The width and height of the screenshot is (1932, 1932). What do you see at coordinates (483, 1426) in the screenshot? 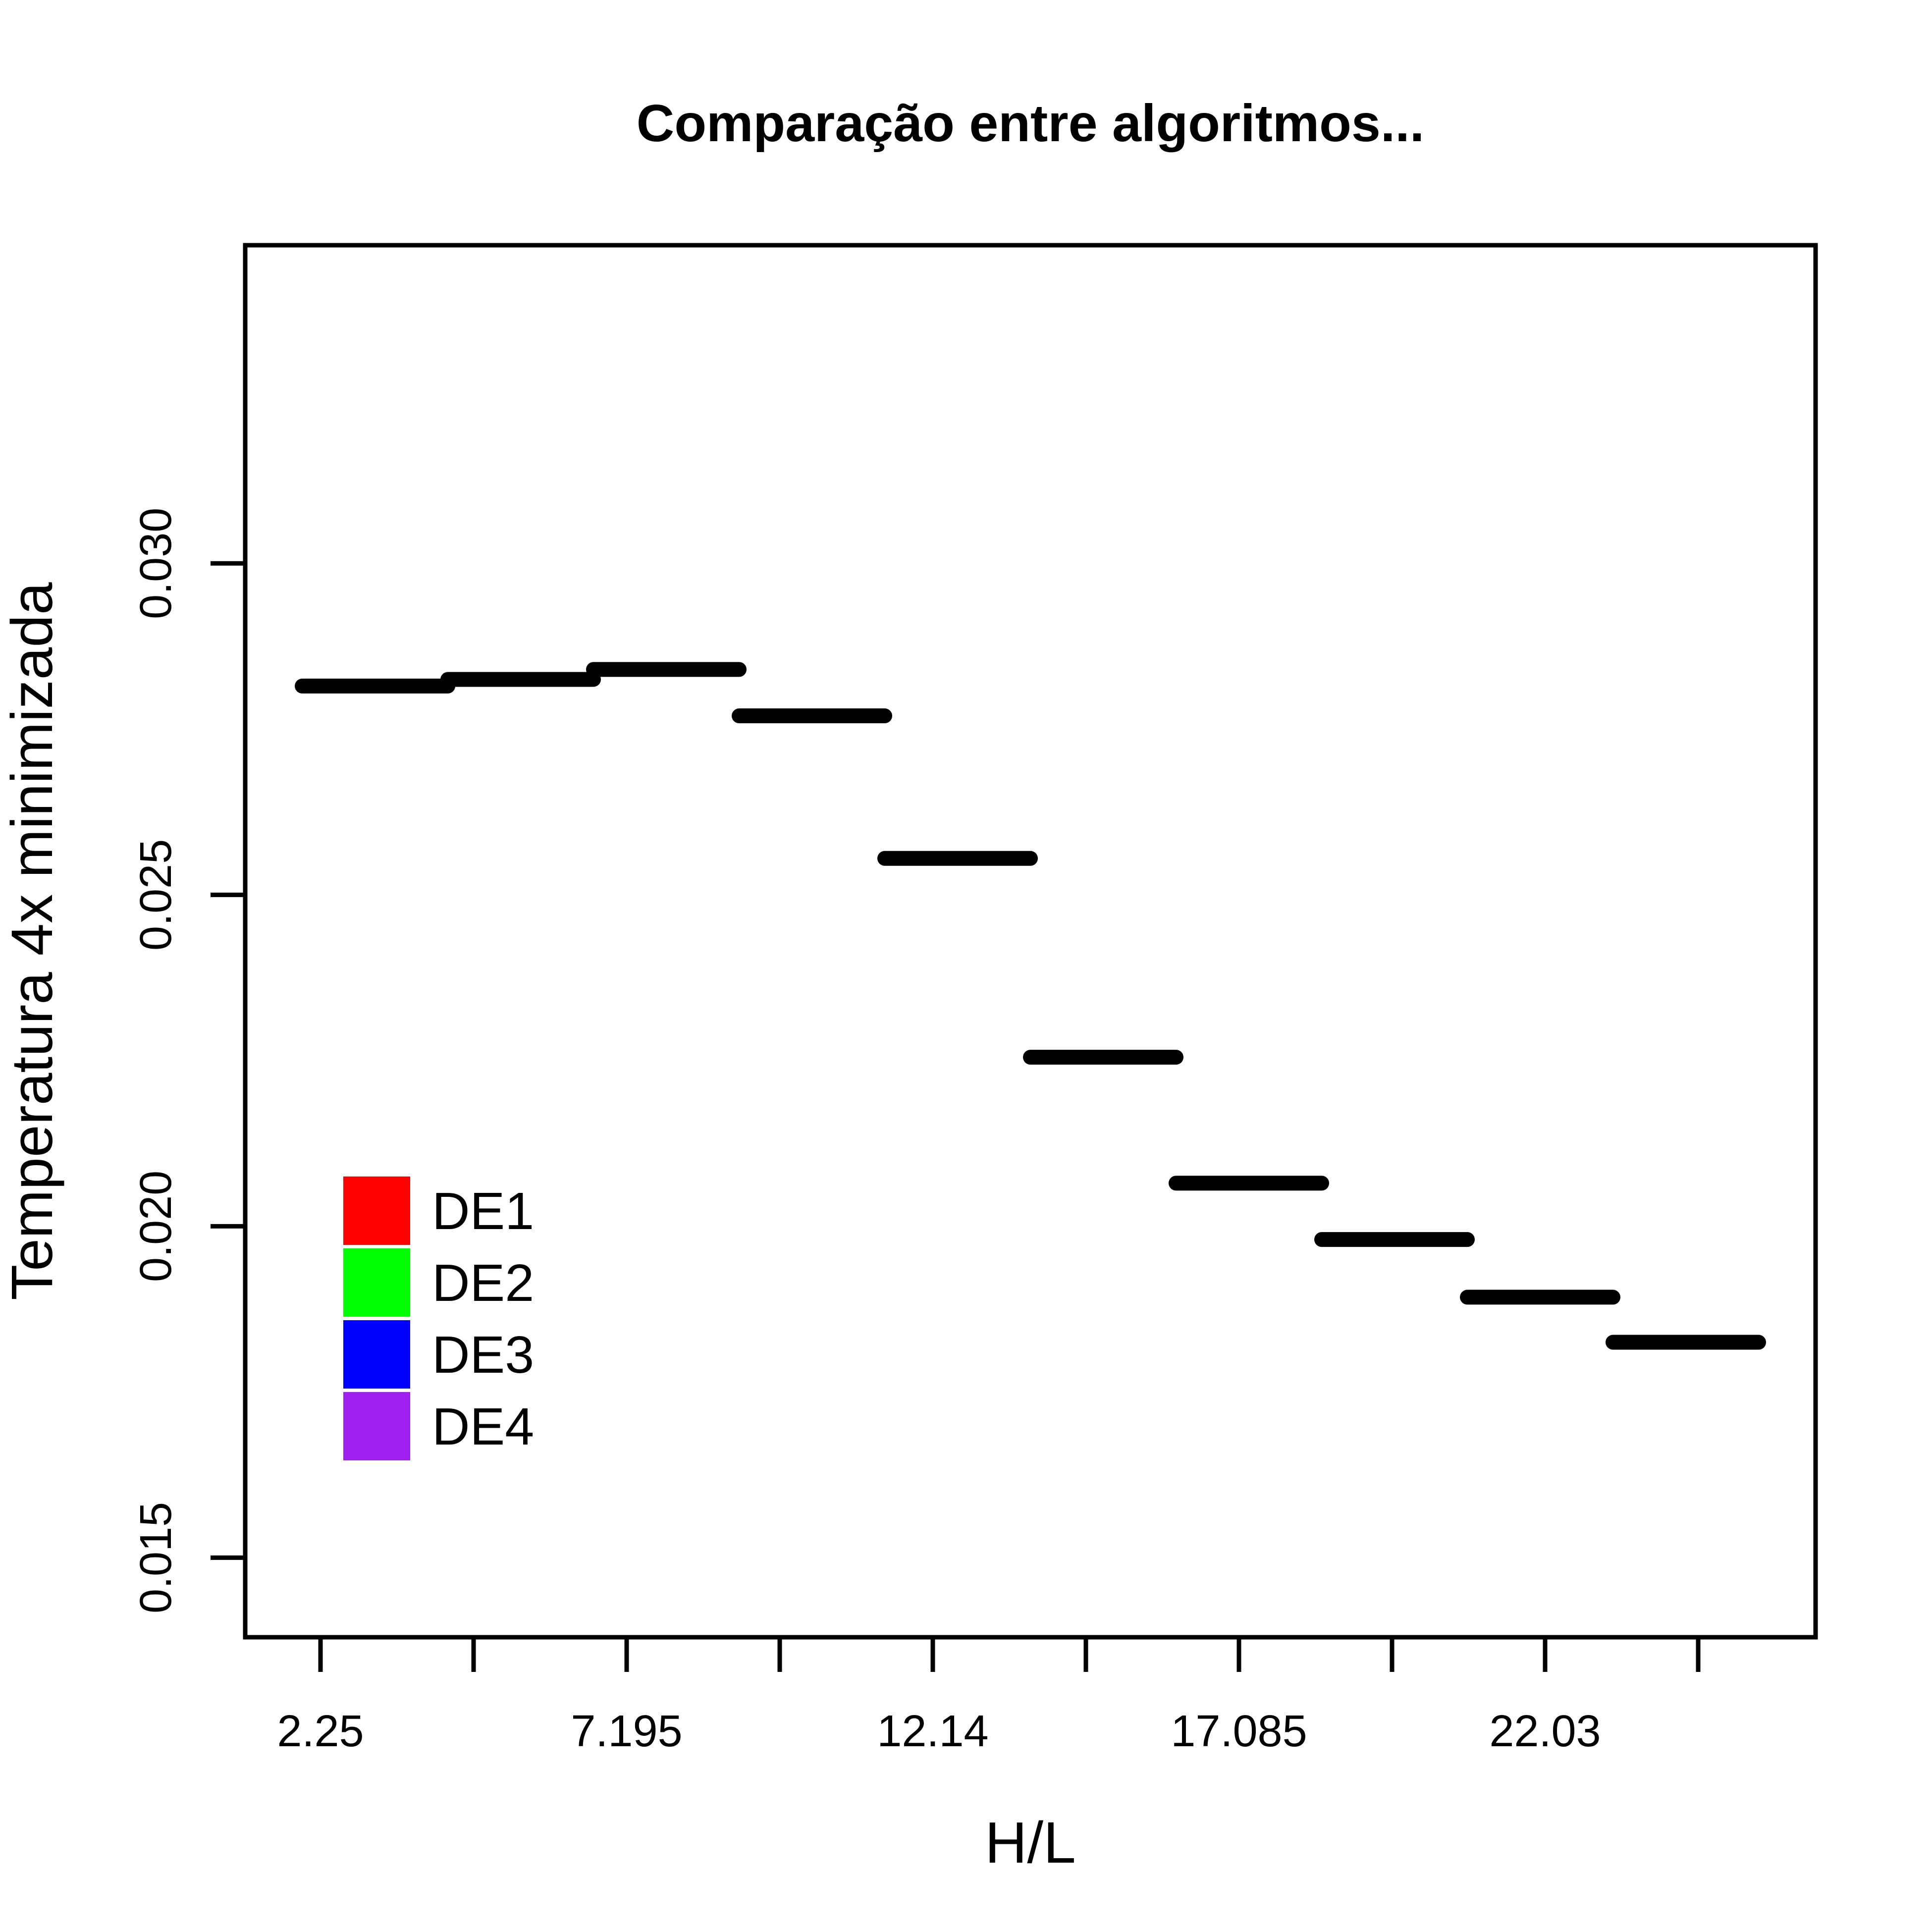
I see `legend-label: DE4` at bounding box center [483, 1426].